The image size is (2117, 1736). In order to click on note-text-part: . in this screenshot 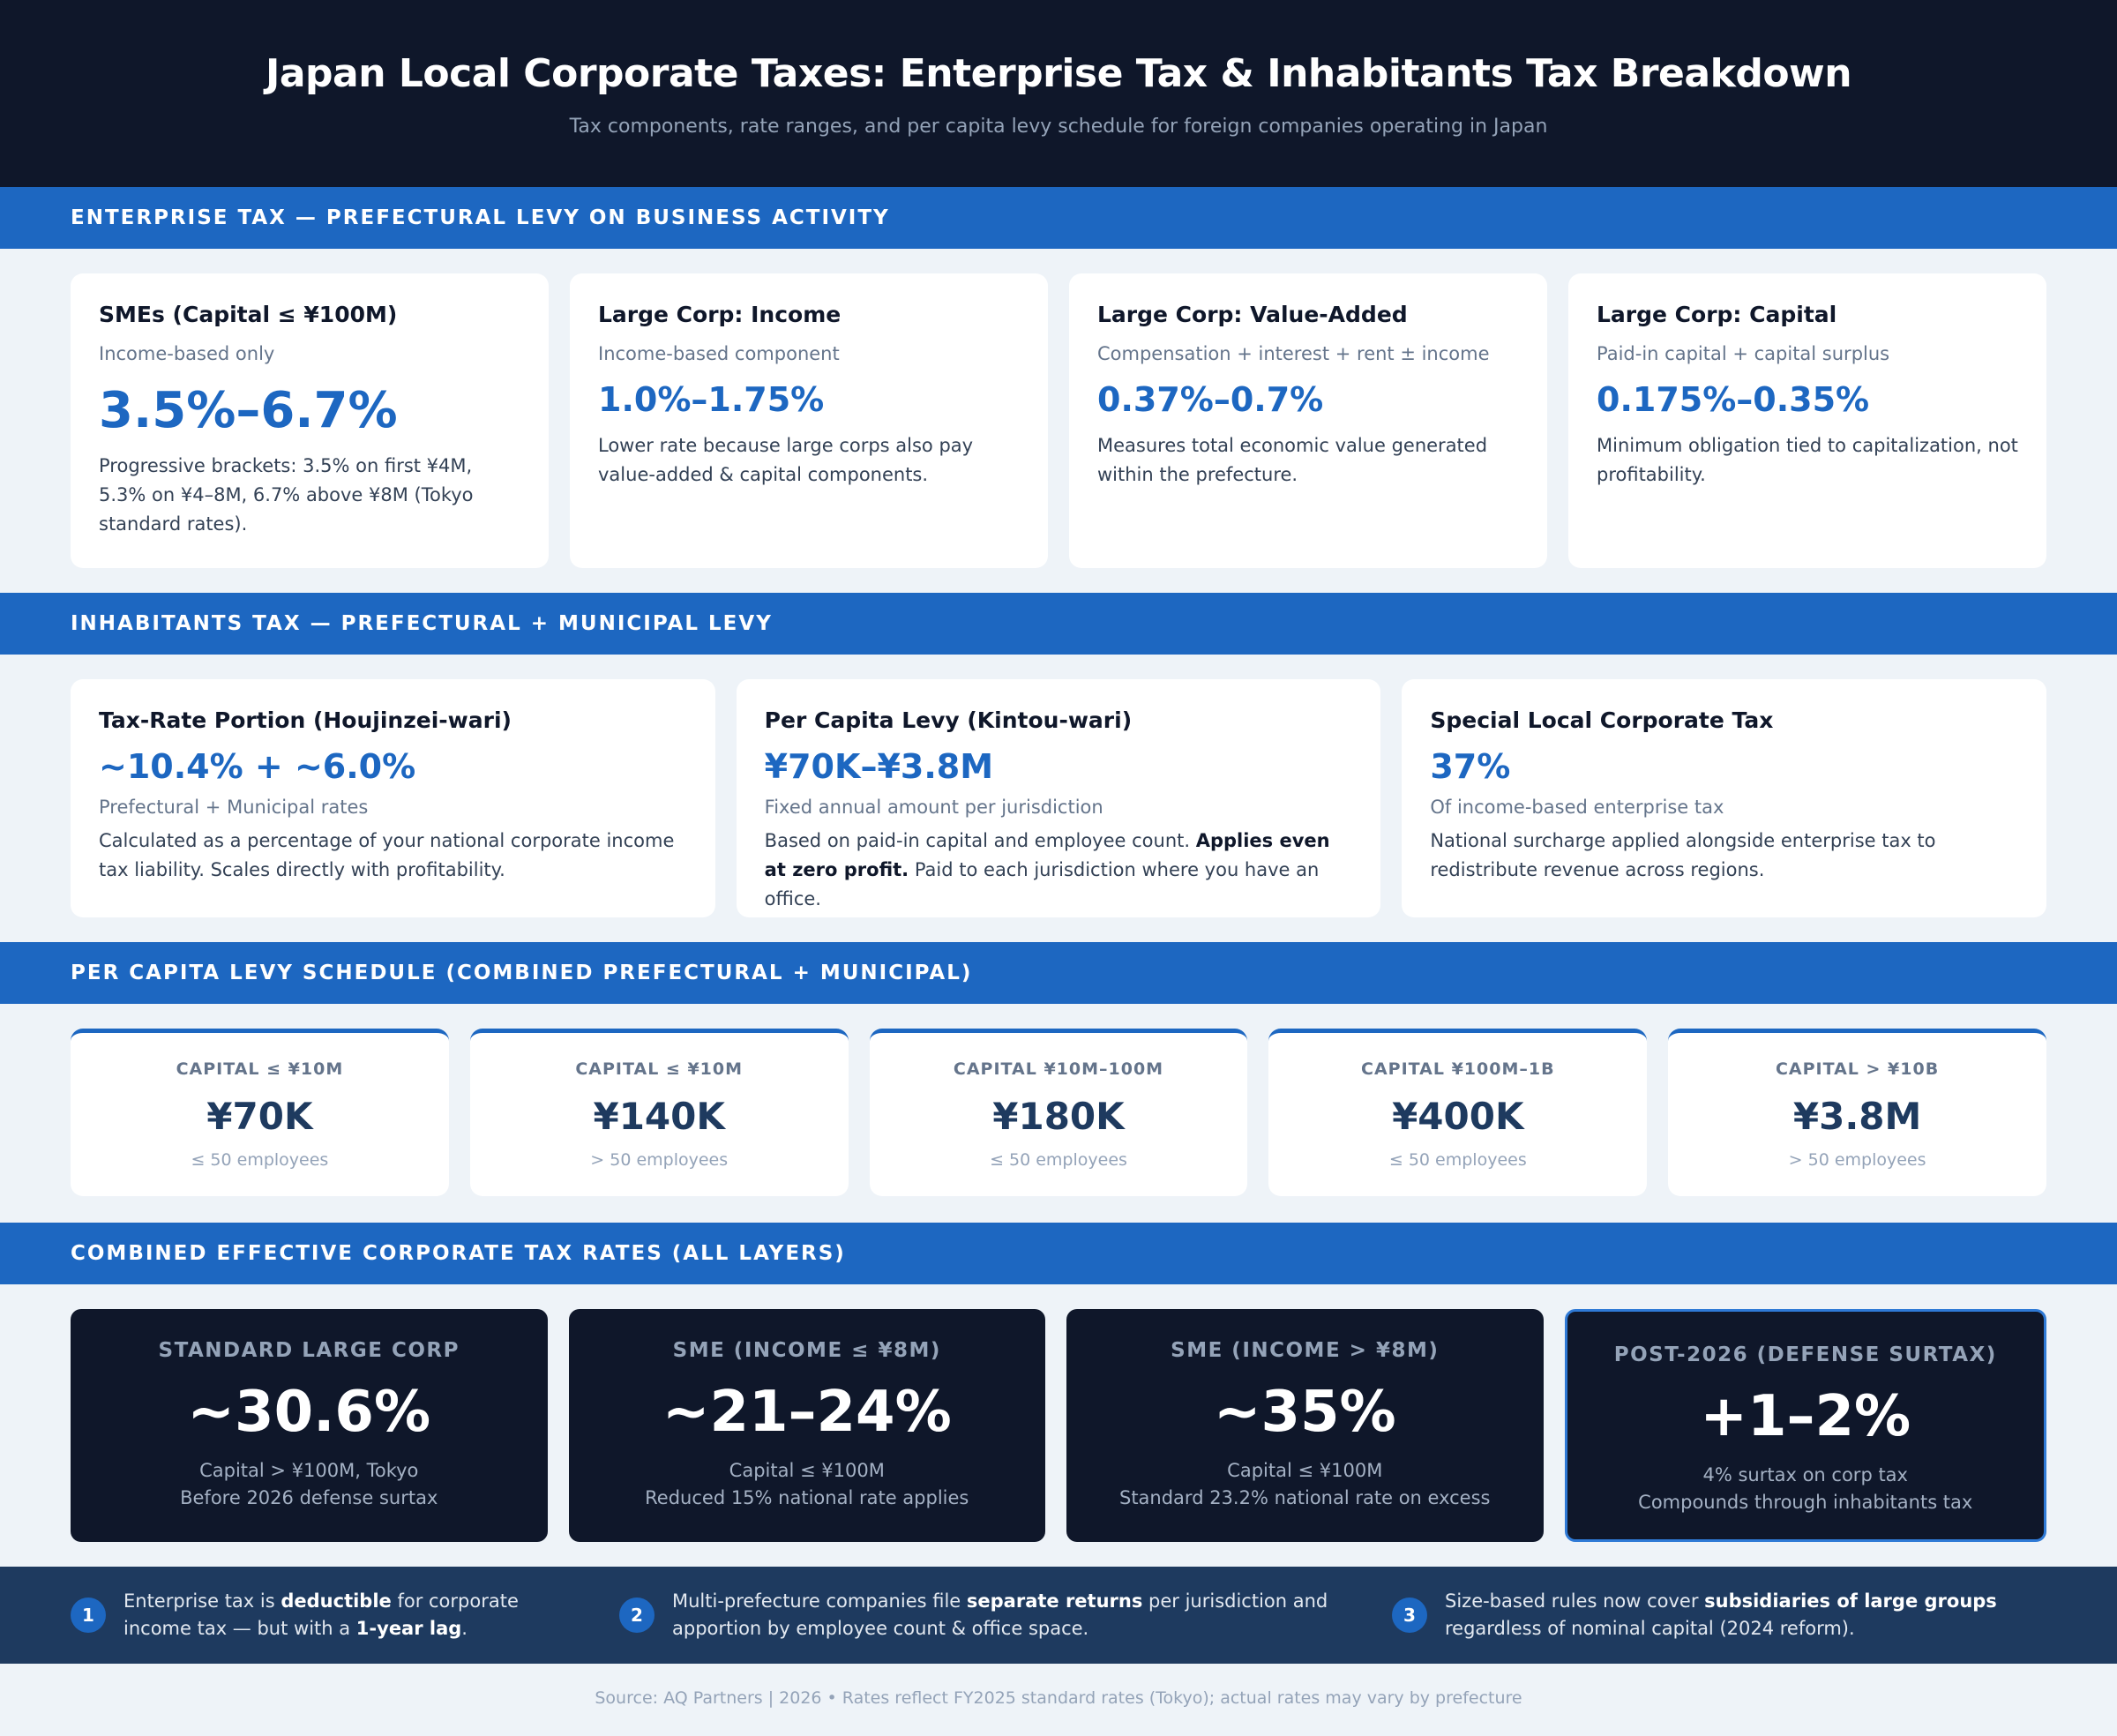, I will do `click(464, 1628)`.